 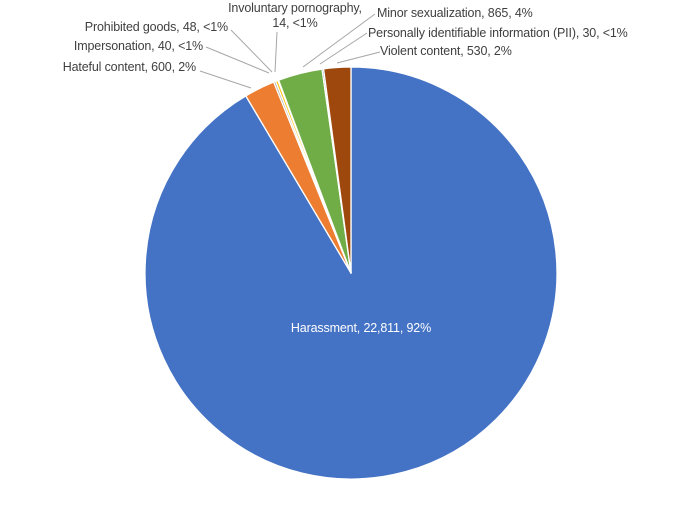 I want to click on leader-line-minor-sexualization, so click(x=339, y=40).